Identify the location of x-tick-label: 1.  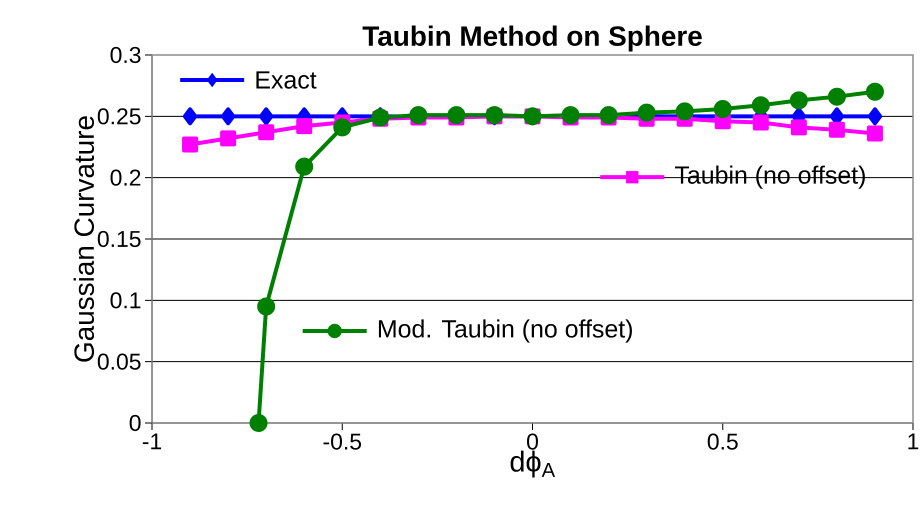
(913, 442).